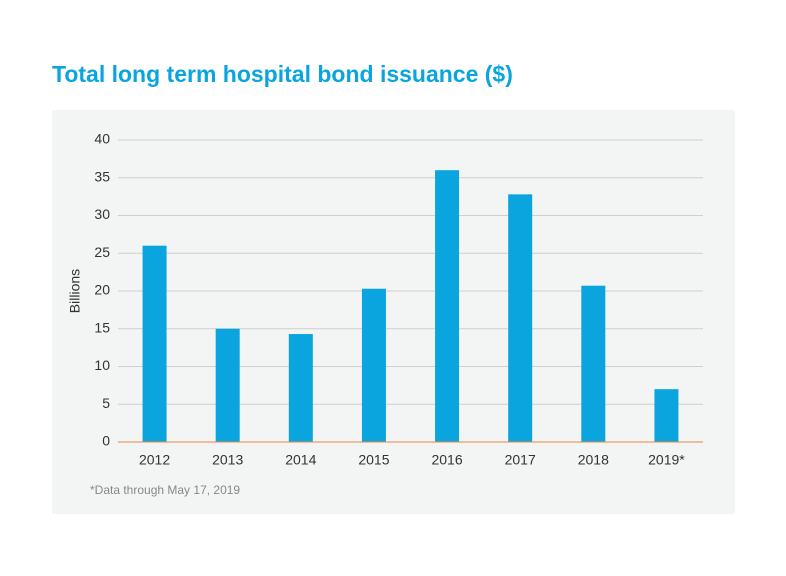  Describe the element at coordinates (75, 291) in the screenshot. I see `y-axis-label: Billions` at that location.